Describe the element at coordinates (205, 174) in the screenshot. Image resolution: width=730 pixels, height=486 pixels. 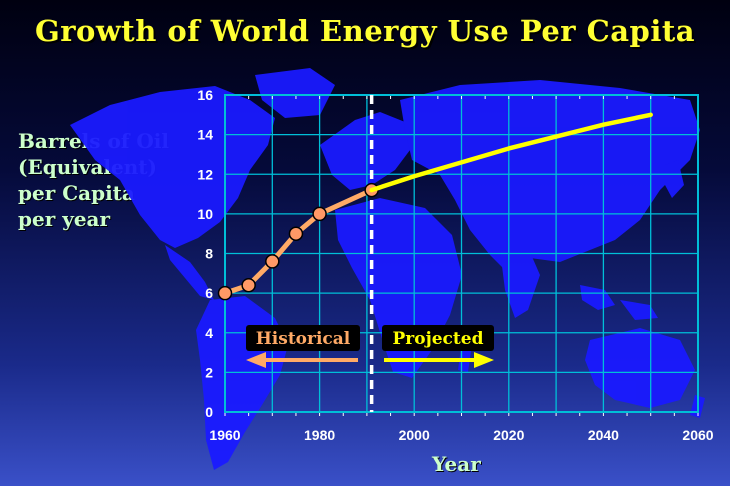
I see `y-tick-label: 12` at that location.